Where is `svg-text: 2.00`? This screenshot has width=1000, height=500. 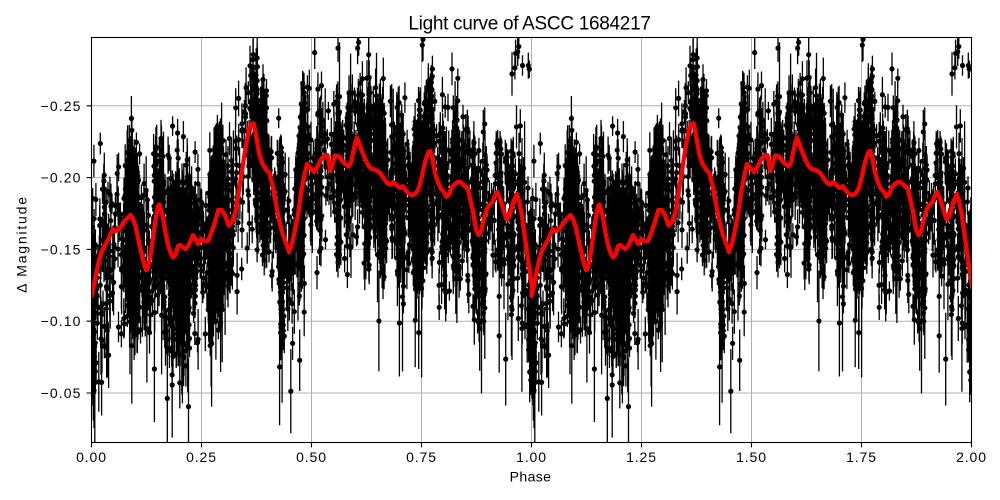 svg-text: 2.00 is located at coordinates (971, 457).